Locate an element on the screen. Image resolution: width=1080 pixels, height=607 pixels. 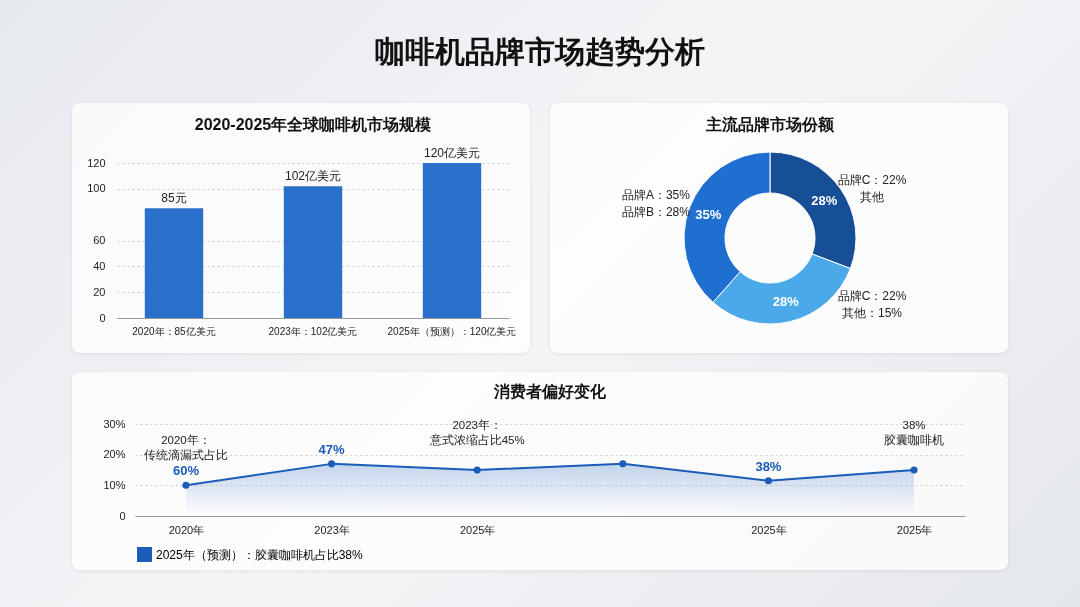
data-label: 35% is located at coordinates (708, 214).